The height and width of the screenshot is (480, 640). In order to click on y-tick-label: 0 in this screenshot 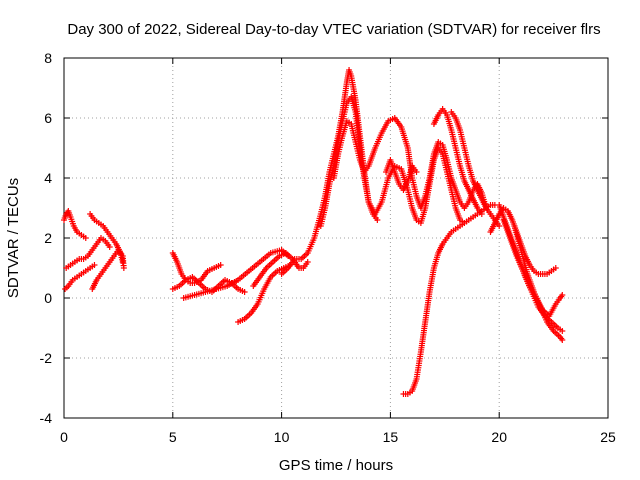, I will do `click(48, 298)`.